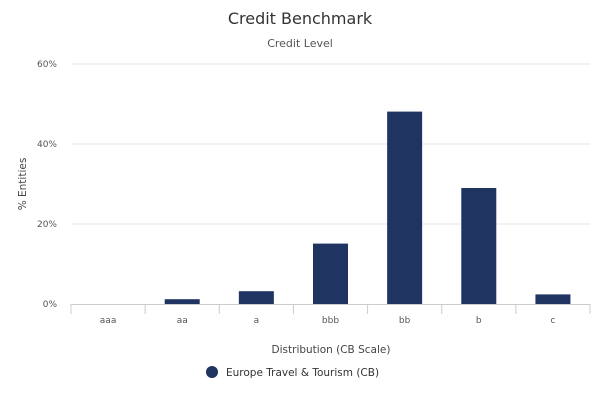 Image resolution: width=600 pixels, height=400 pixels. Describe the element at coordinates (47, 225) in the screenshot. I see `y-tick-label: 20%` at that location.